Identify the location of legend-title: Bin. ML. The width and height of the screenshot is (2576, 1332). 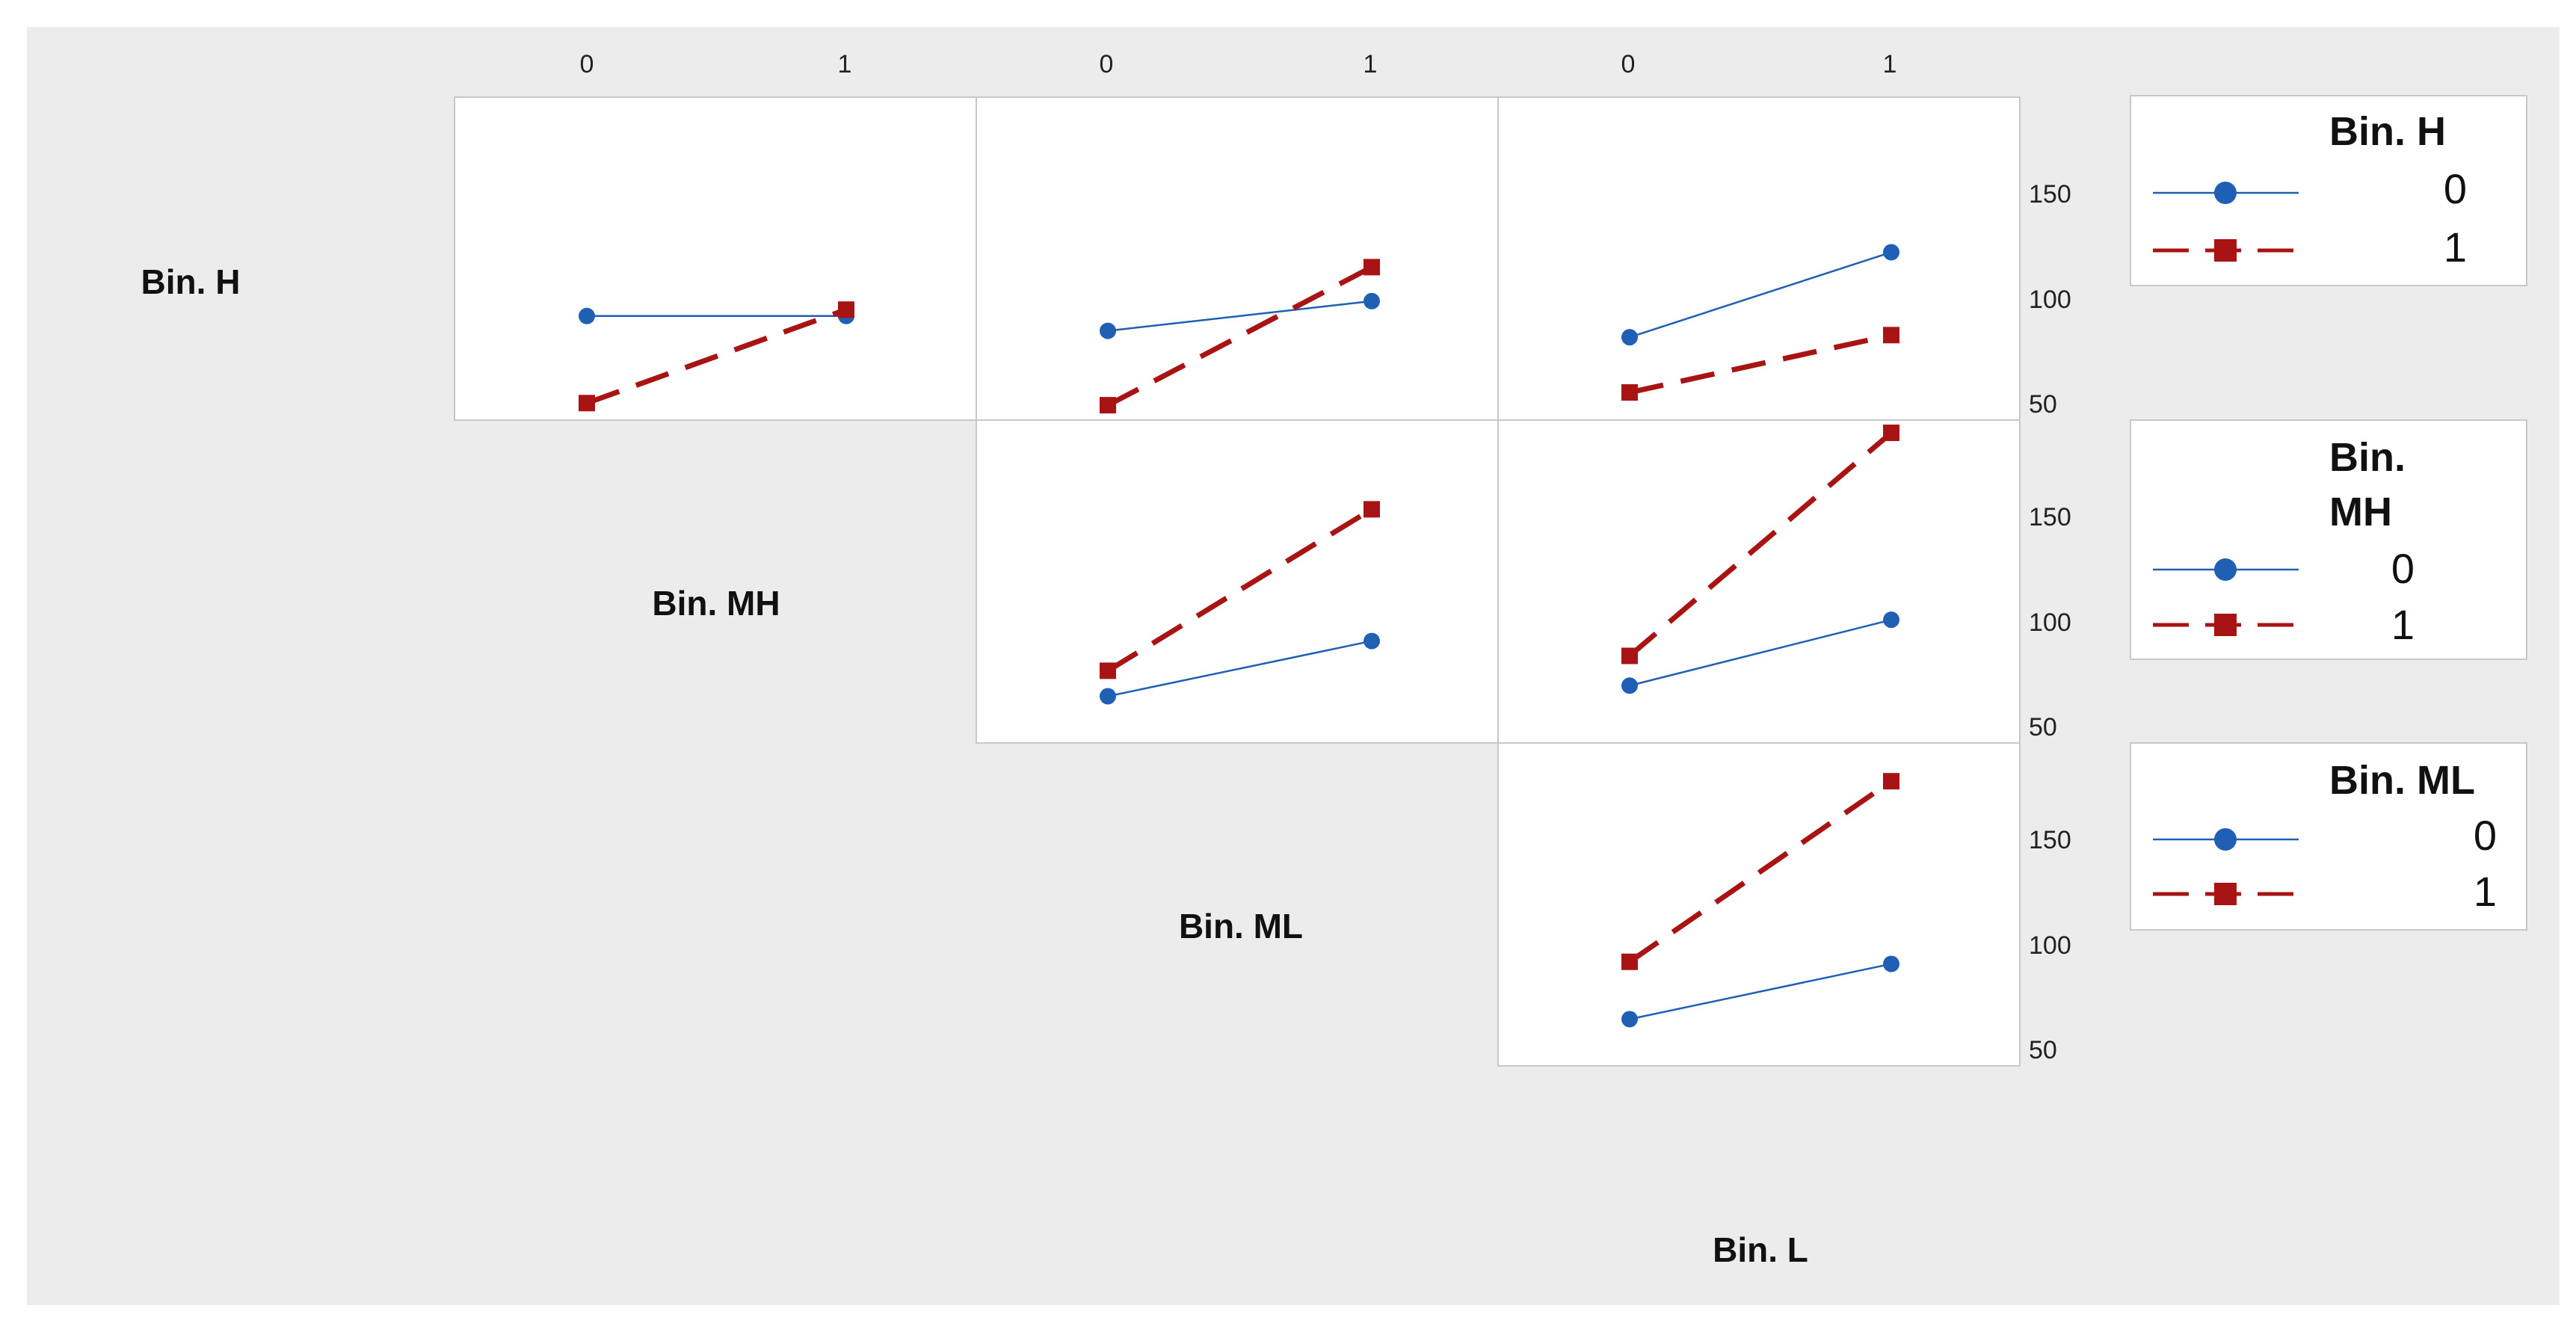
(2402, 781).